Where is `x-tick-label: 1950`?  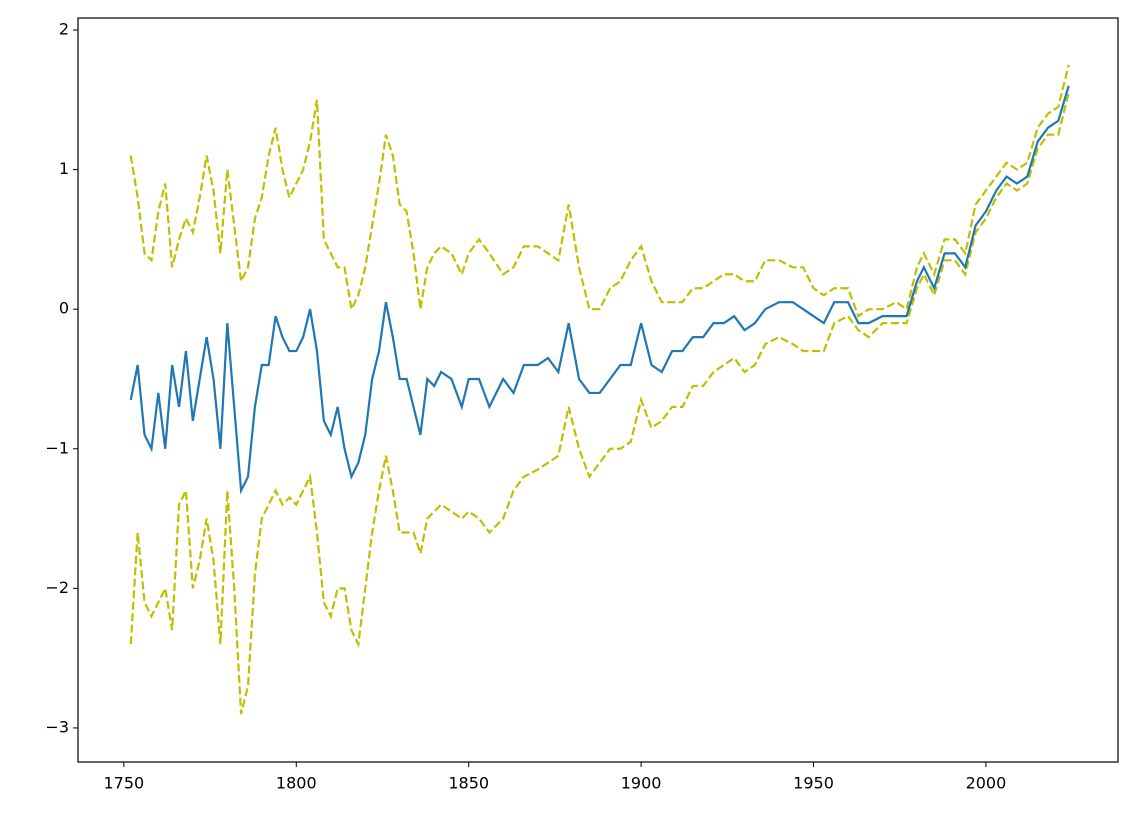
x-tick-label: 1950 is located at coordinates (813, 783).